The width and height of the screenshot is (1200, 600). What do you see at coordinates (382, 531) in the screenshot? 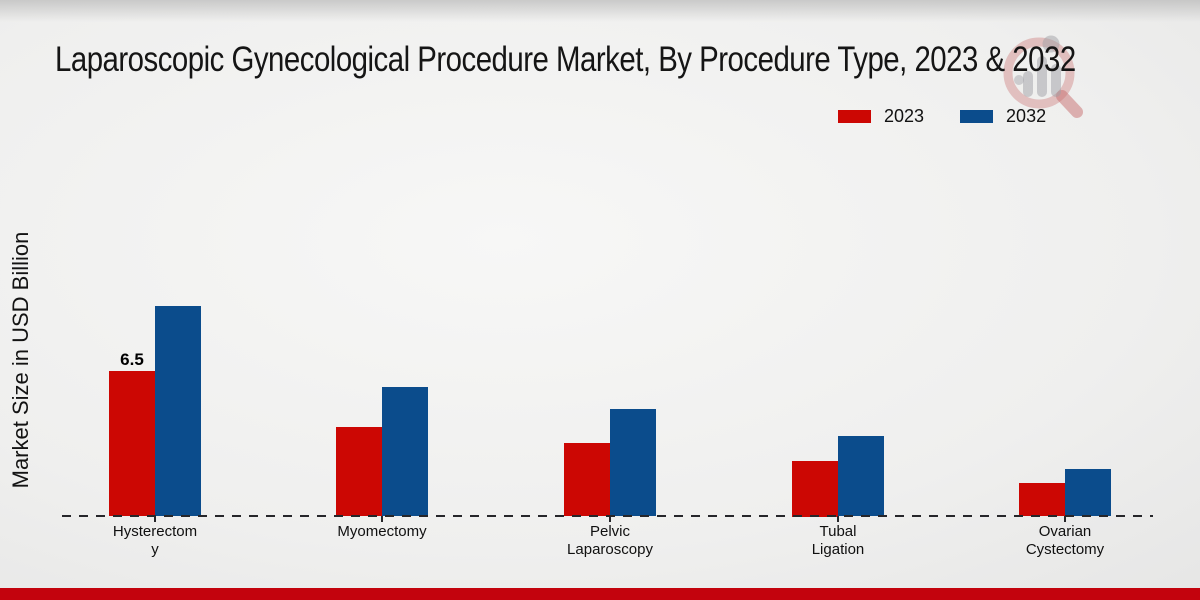
I see `category-label-myomectomy: Myomectomy` at bounding box center [382, 531].